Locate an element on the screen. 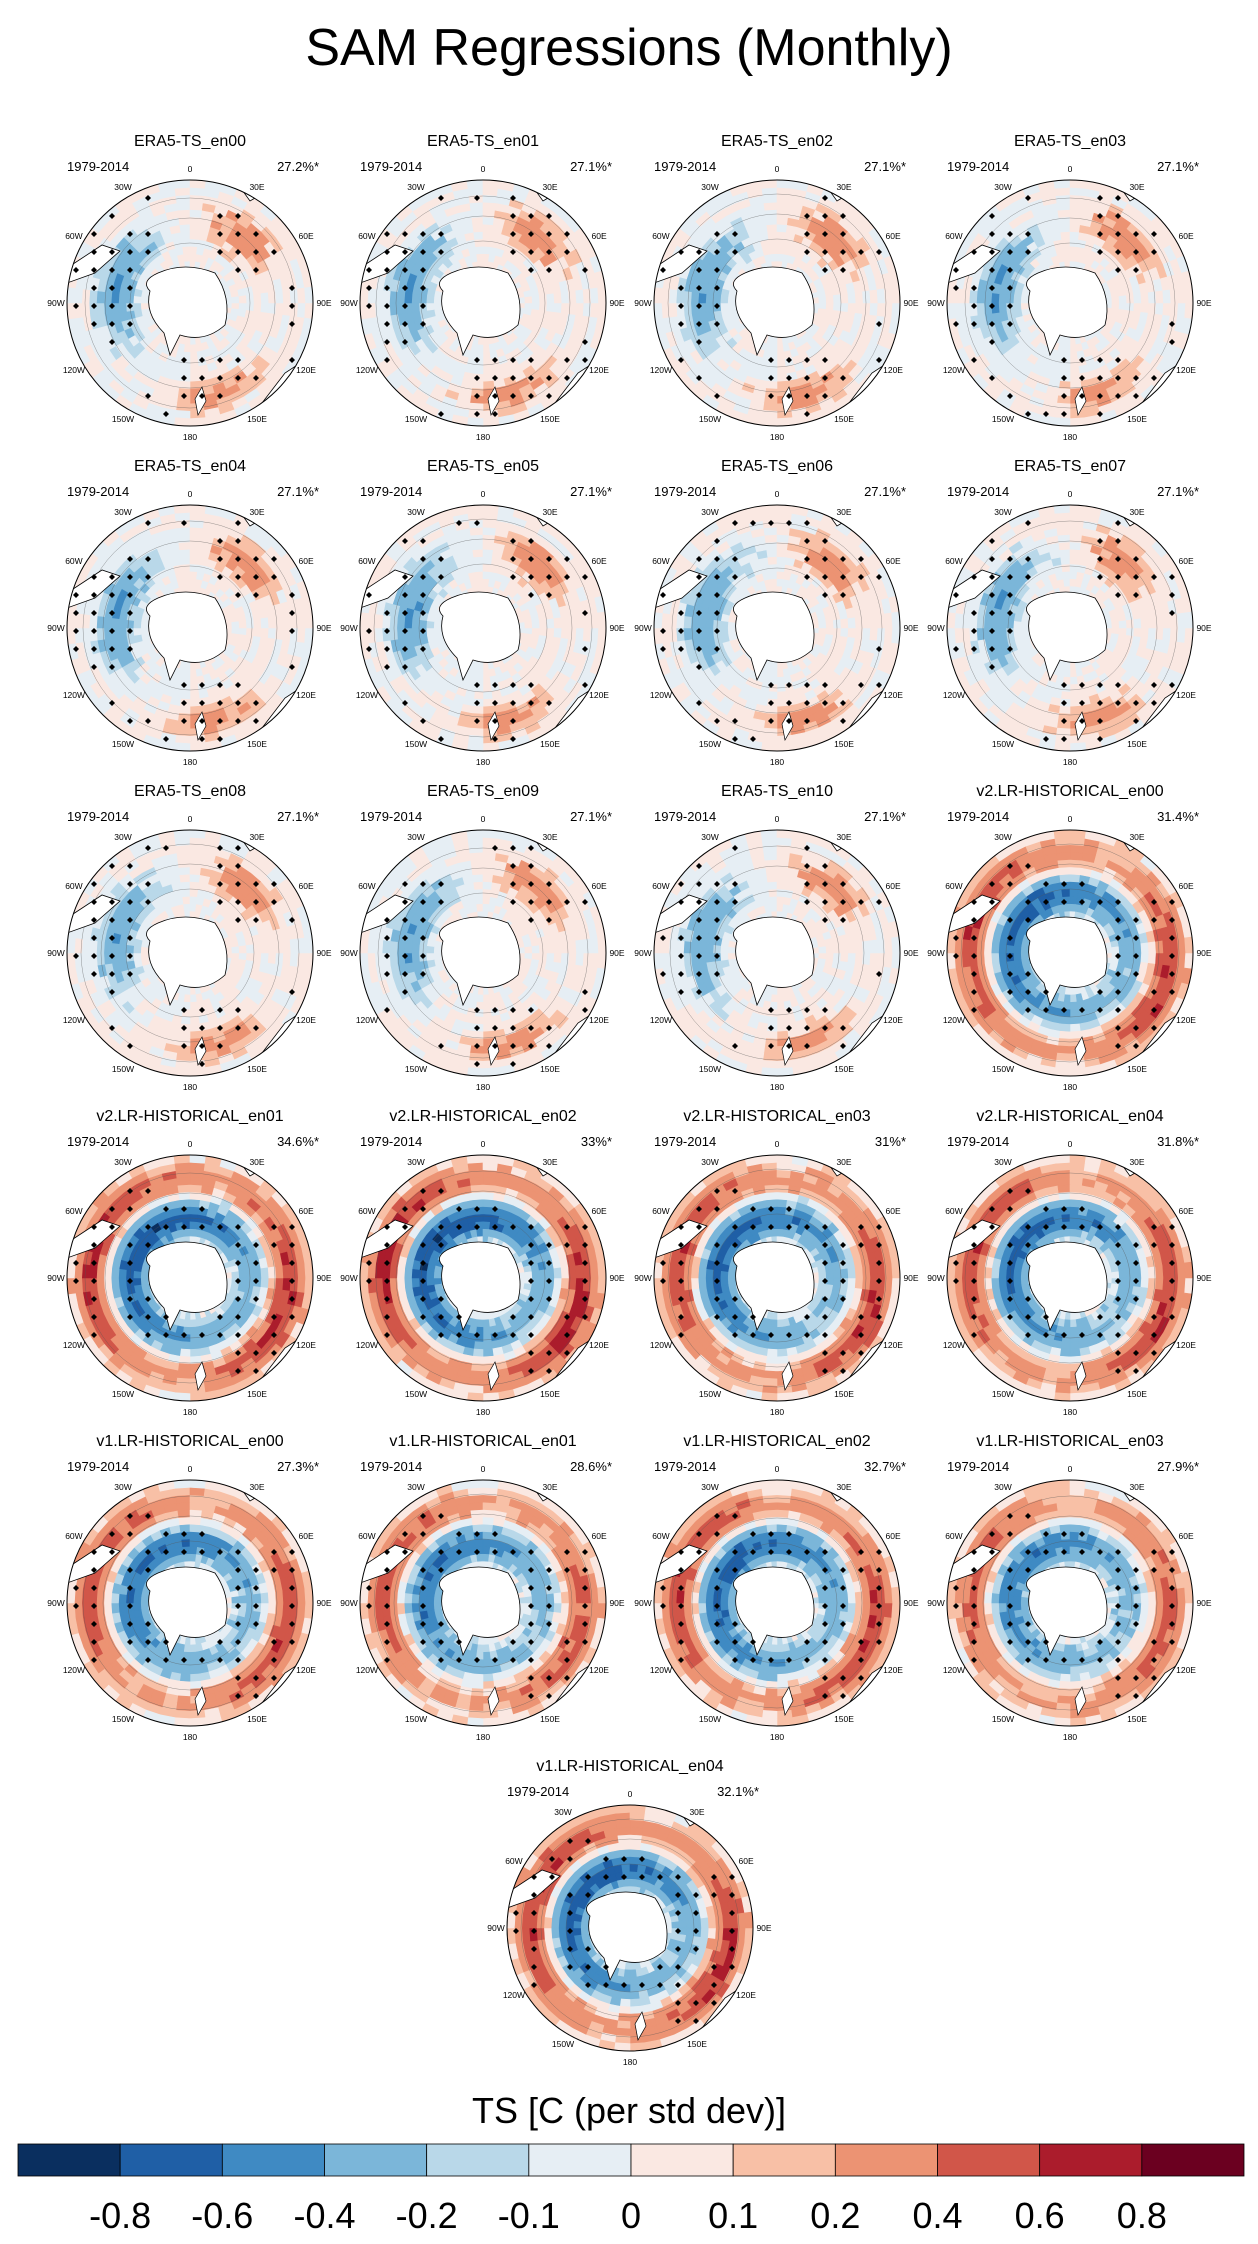 The height and width of the screenshot is (2244, 1258). panel-title: ERA5-TS_en03 is located at coordinates (1070, 141).